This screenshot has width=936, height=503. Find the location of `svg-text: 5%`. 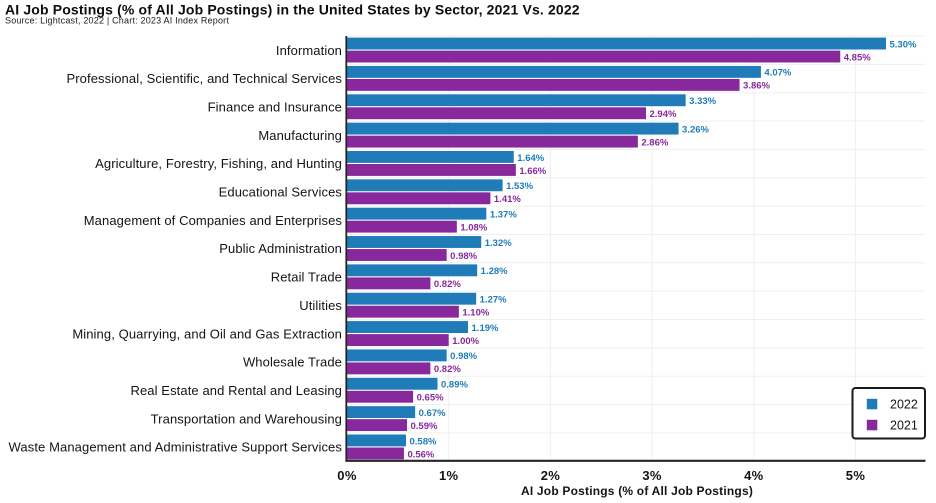

svg-text: 5% is located at coordinates (856, 475).